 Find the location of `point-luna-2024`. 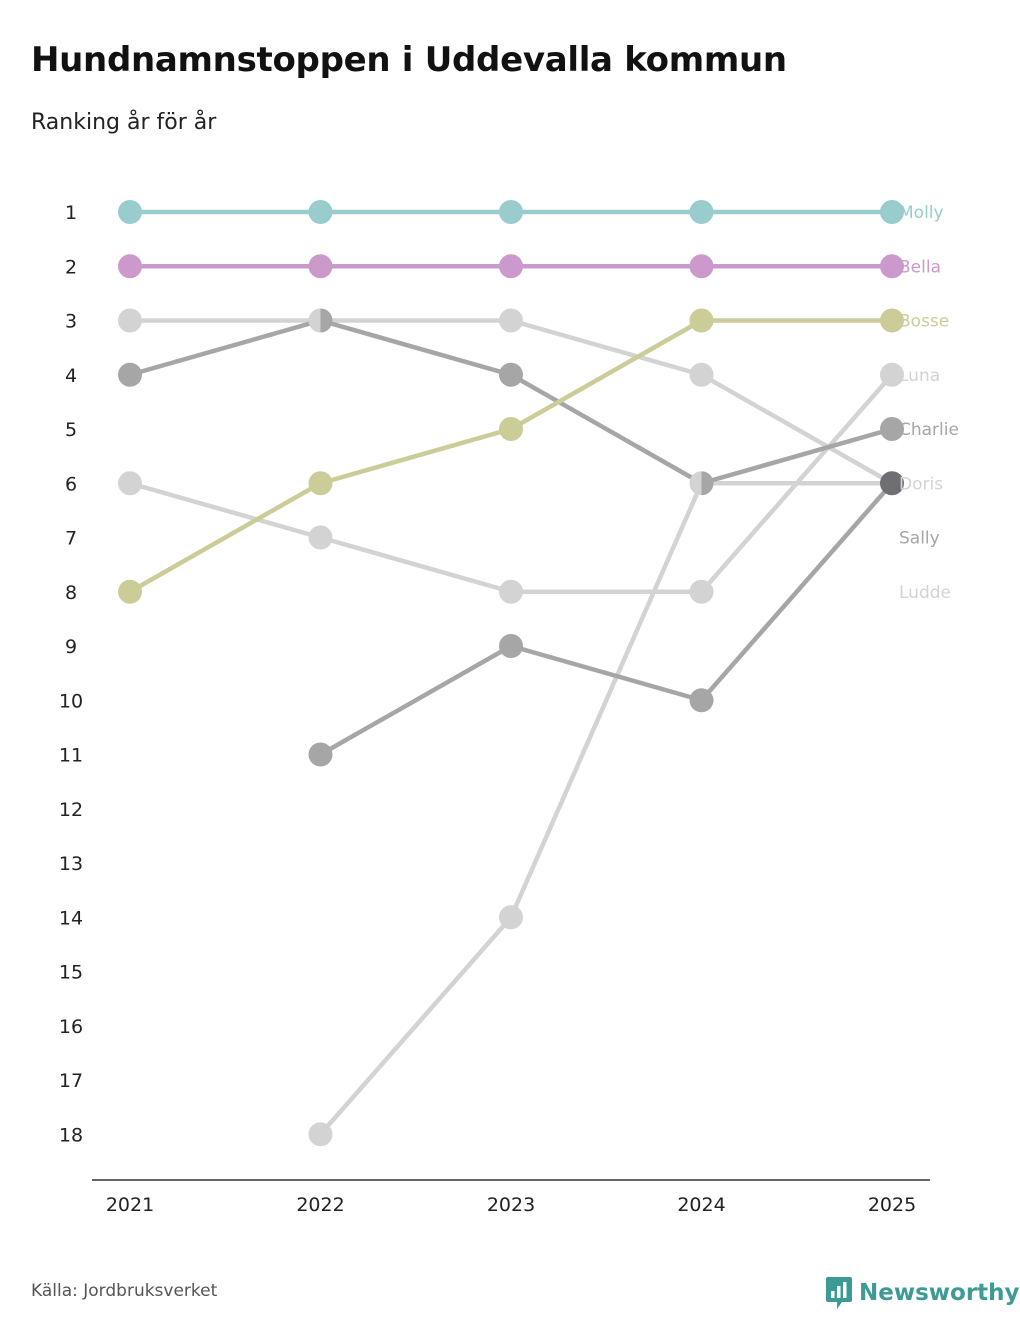

point-luna-2024 is located at coordinates (701, 591).